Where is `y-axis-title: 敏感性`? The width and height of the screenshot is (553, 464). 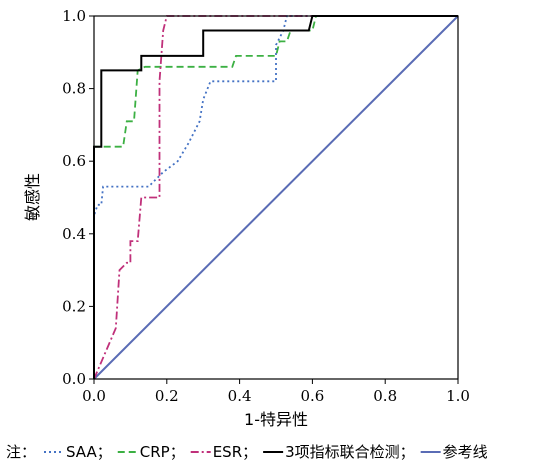 y-axis-title: 敏感性 is located at coordinates (32, 197).